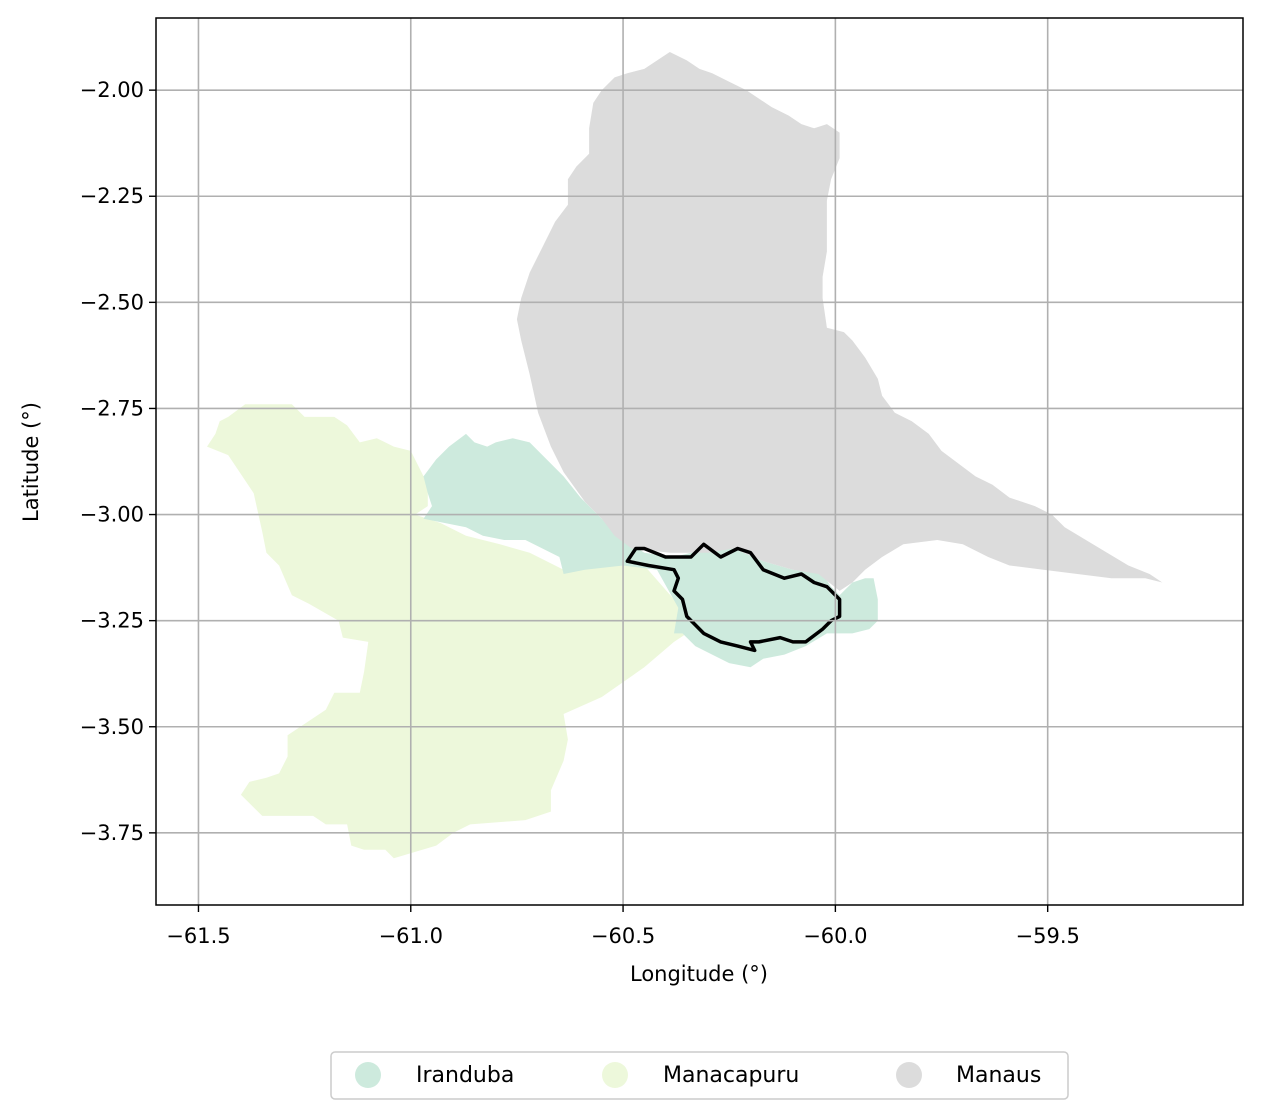  Describe the element at coordinates (411, 936) in the screenshot. I see `x-tick-label: −61.0` at that location.